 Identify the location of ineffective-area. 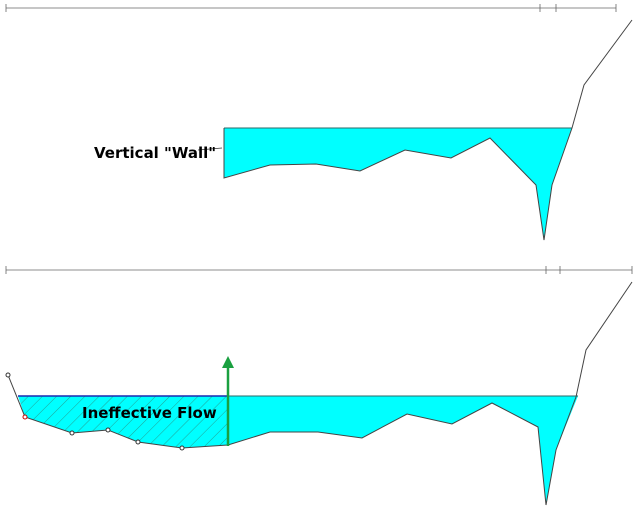
(123, 422).